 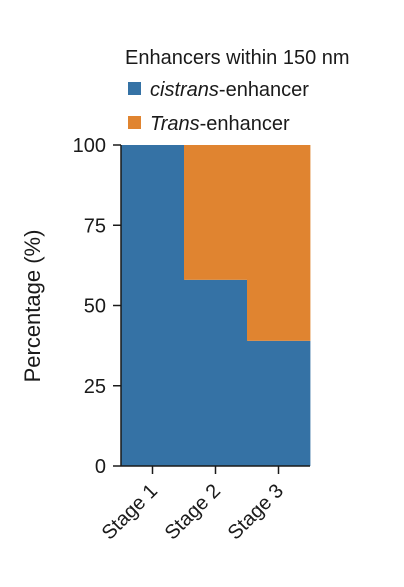 I want to click on y-tick-label-0: 0, so click(x=100, y=467).